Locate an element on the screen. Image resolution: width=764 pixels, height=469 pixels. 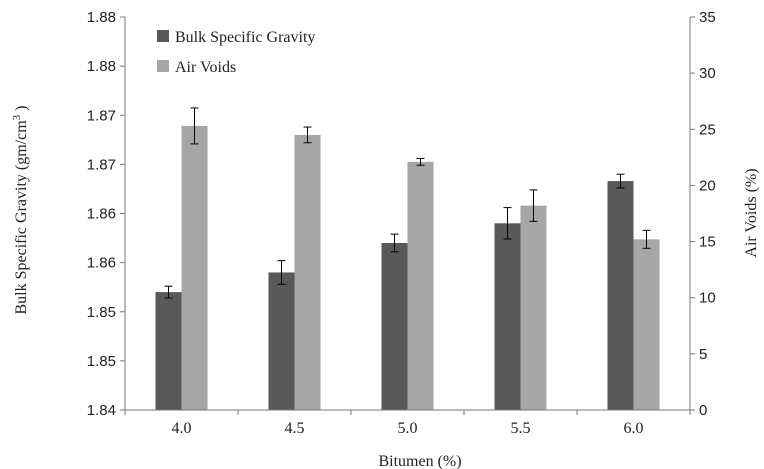
y-right-tick-label: 20 is located at coordinates (707, 185).